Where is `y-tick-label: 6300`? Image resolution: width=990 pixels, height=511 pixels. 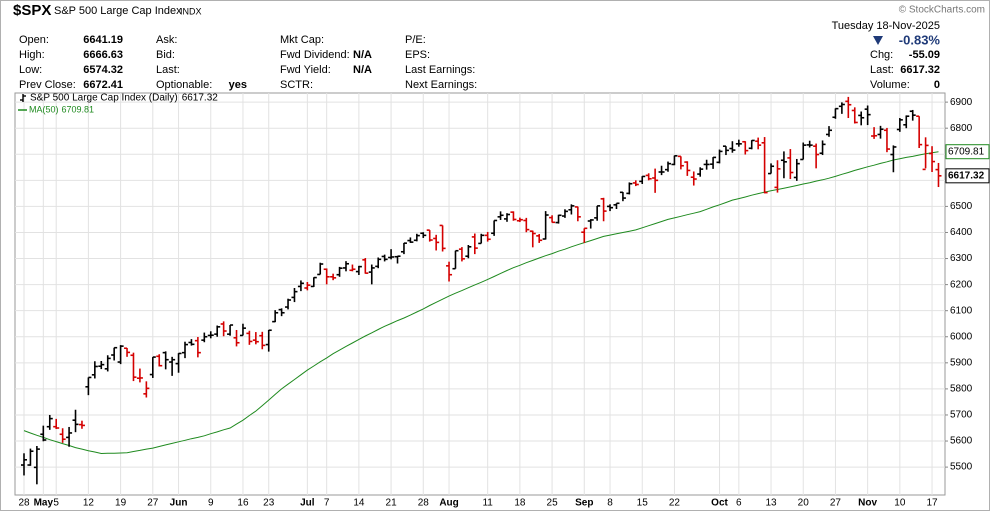 y-tick-label: 6300 is located at coordinates (961, 258).